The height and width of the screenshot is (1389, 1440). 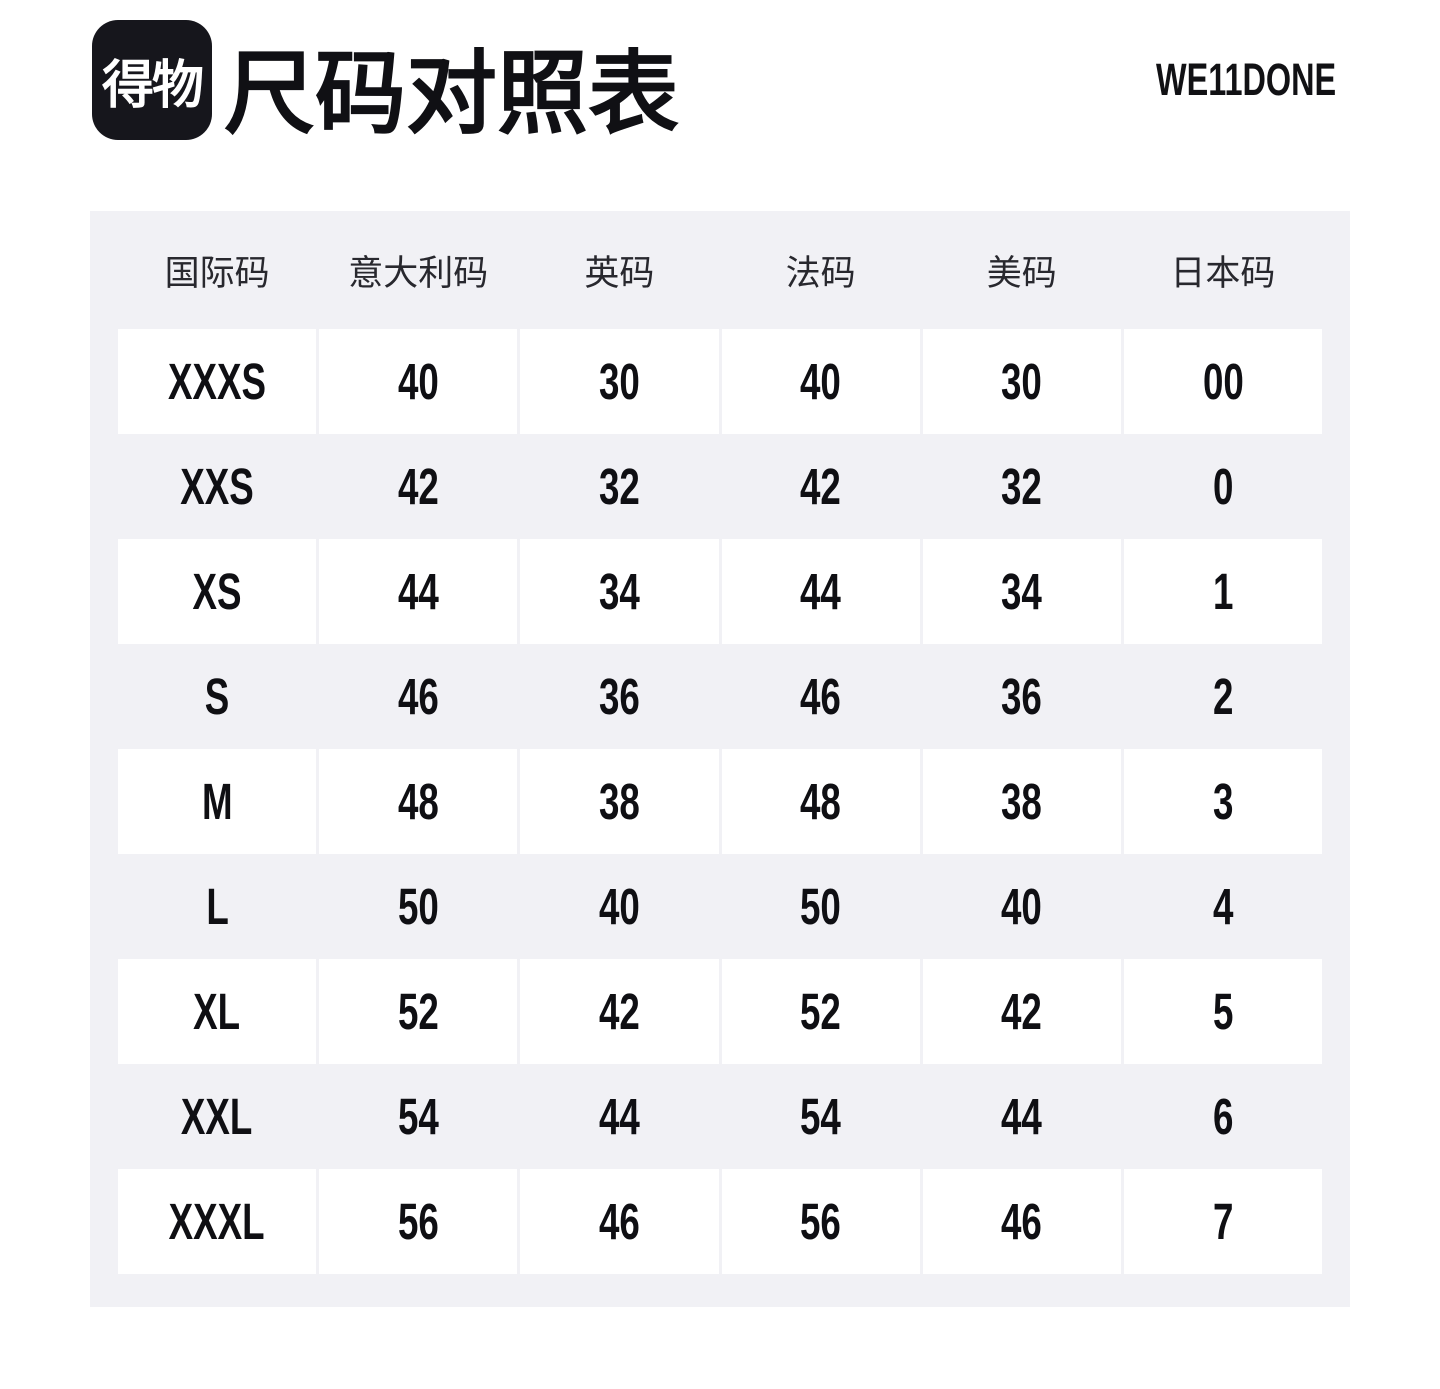 I want to click on dewu-logo-text: 得物, so click(x=152, y=85).